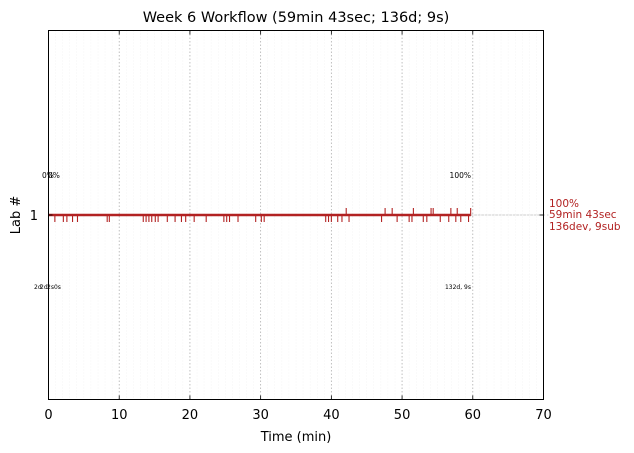  What do you see at coordinates (16, 215) in the screenshot?
I see `y-axis-label: Lab #` at bounding box center [16, 215].